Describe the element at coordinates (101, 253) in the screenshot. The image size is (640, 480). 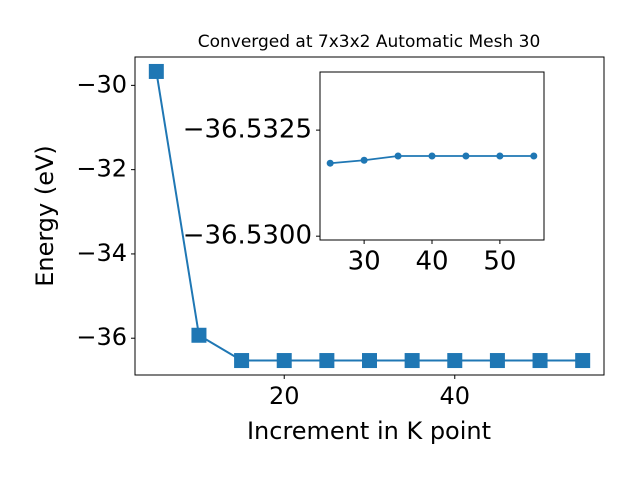
I see `y-tick-label: −34` at that location.